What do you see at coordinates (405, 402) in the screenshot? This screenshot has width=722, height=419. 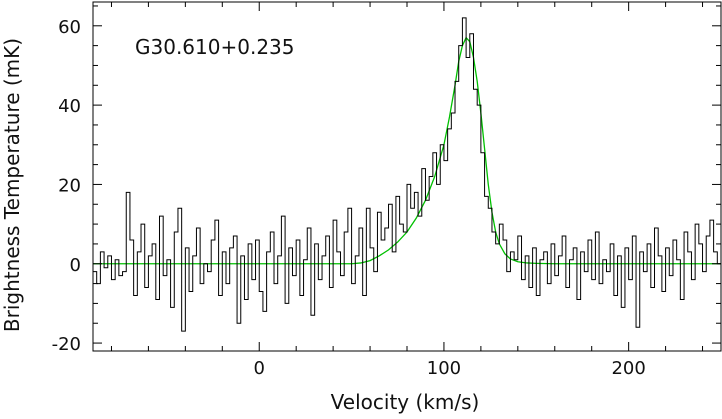 I see `x-axis-label: Velocity (km/s)` at bounding box center [405, 402].